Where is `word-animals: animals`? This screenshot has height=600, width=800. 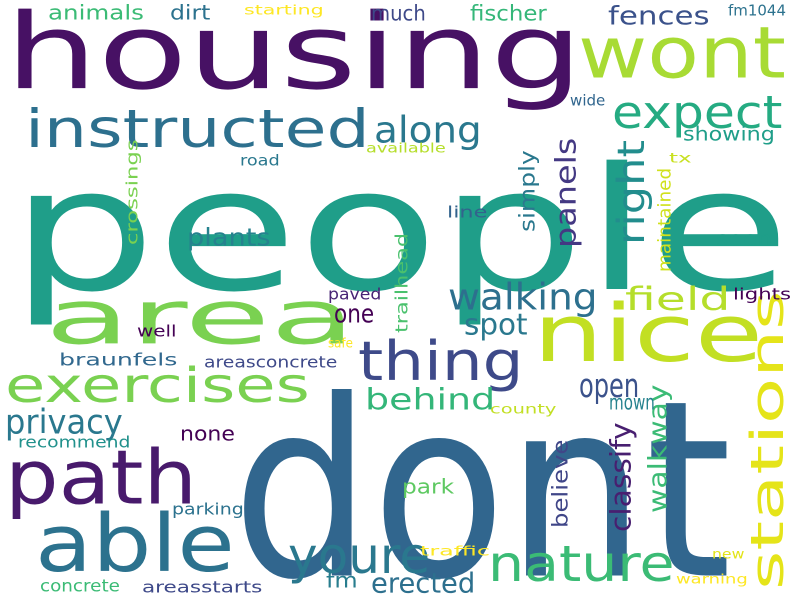 word-animals: animals is located at coordinates (96, 12).